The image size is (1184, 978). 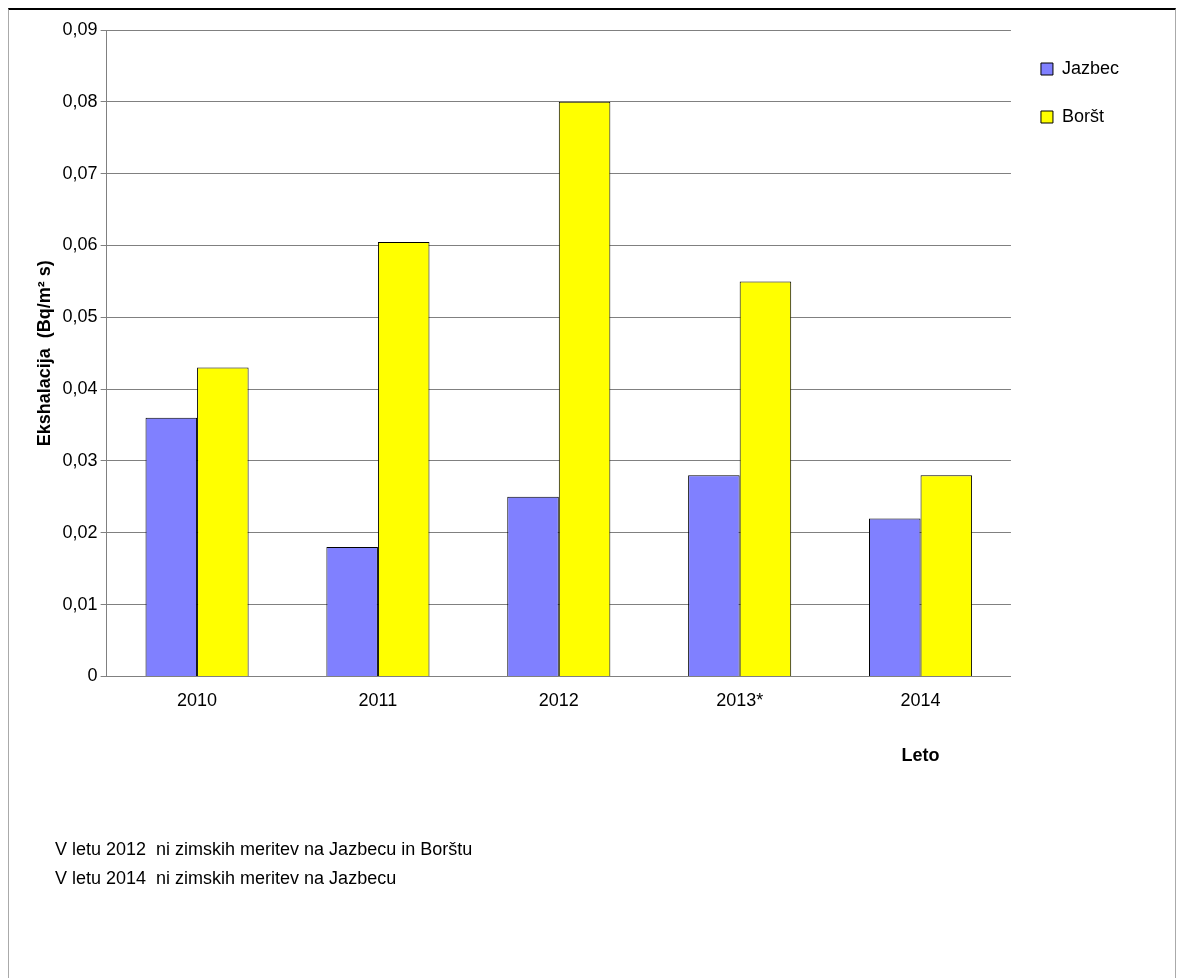 I want to click on y-tick-label: 0,09, so click(x=80, y=28).